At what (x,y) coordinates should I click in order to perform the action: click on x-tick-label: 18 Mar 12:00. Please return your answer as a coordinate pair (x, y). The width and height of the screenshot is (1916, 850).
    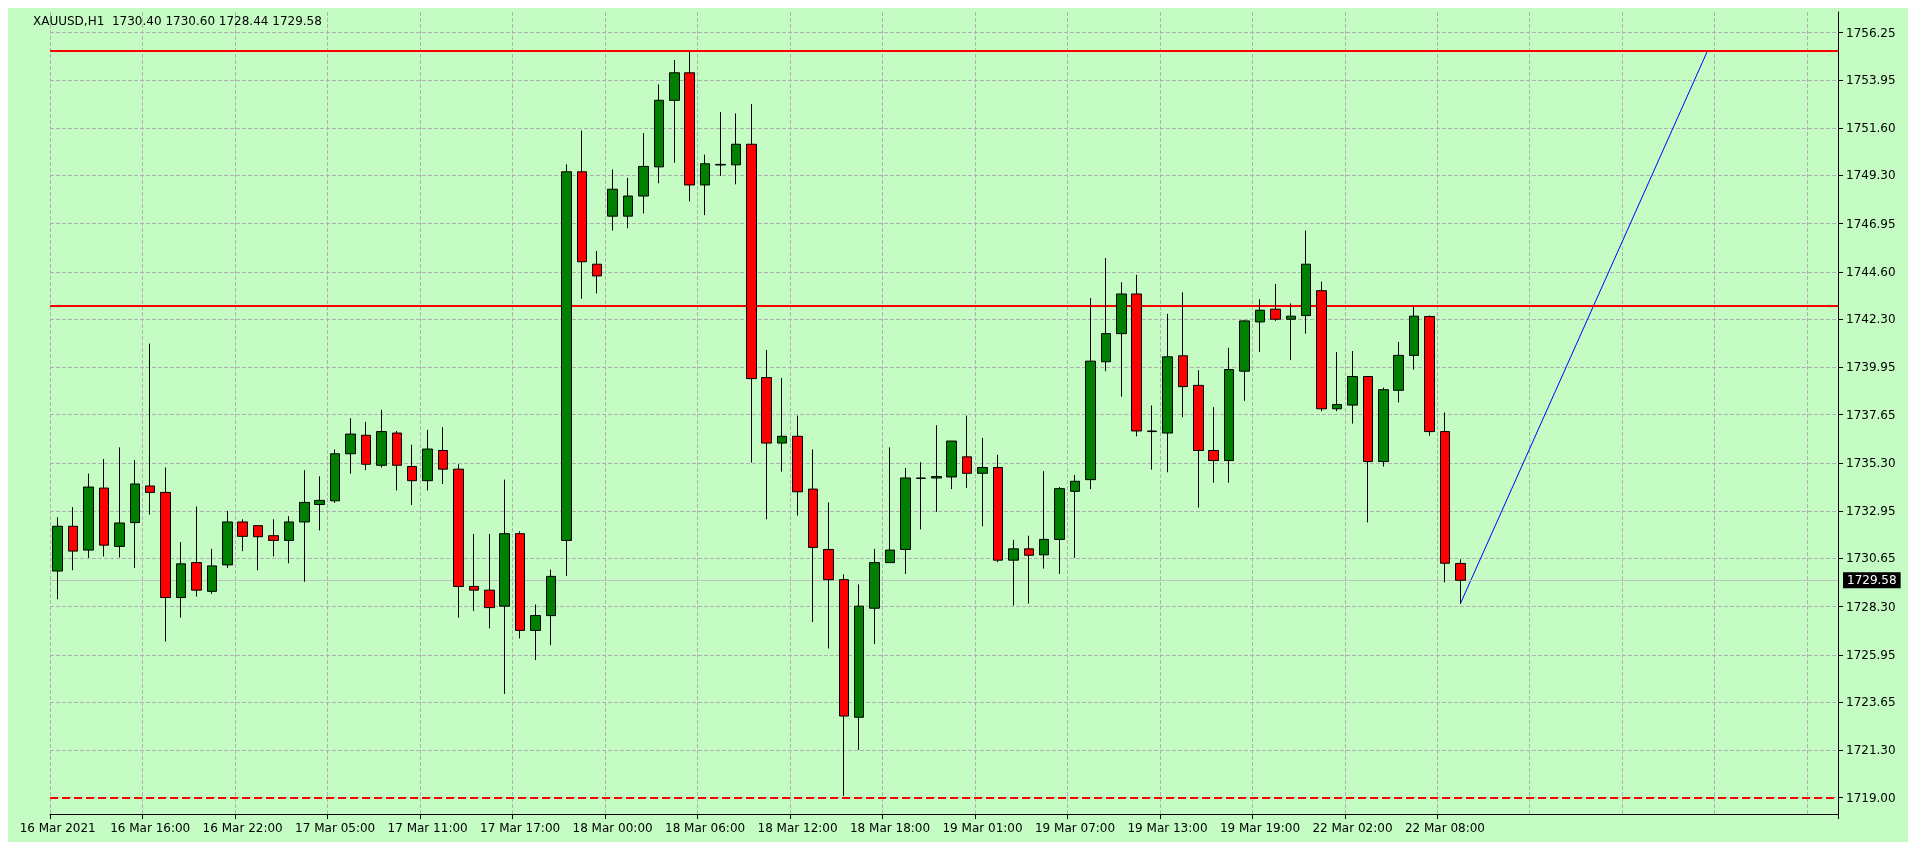
    Looking at the image, I should click on (797, 828).